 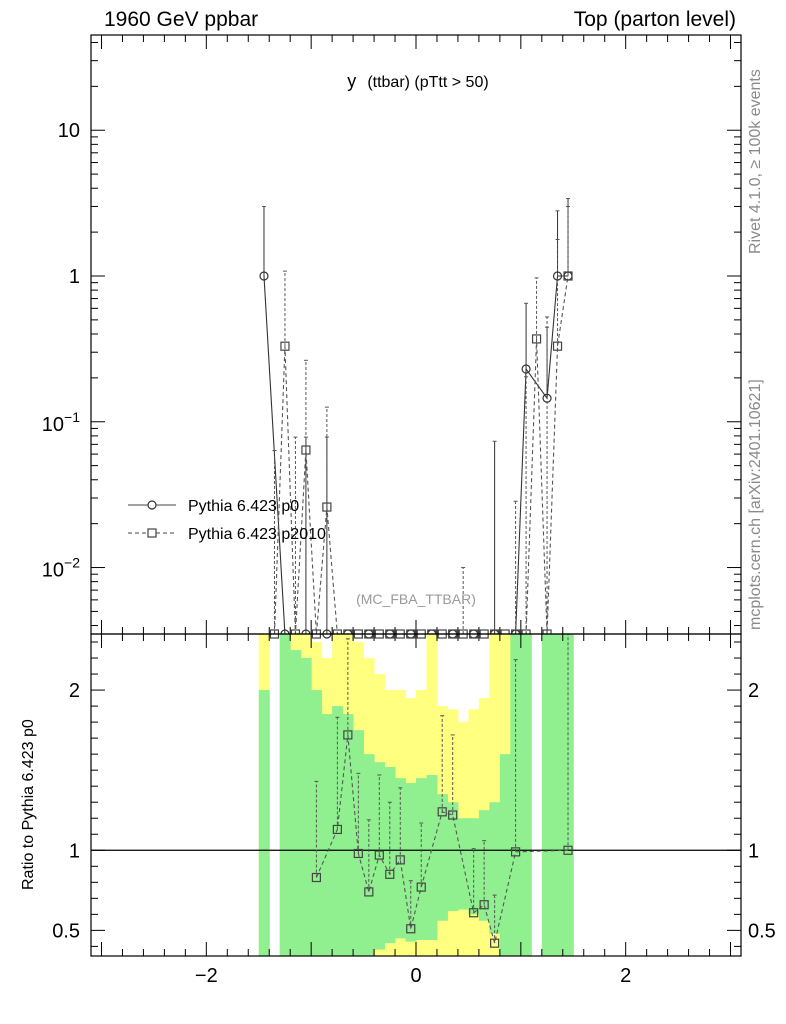 What do you see at coordinates (243, 506) in the screenshot?
I see `legend-label-0: Pythia 6.423 p0` at bounding box center [243, 506].